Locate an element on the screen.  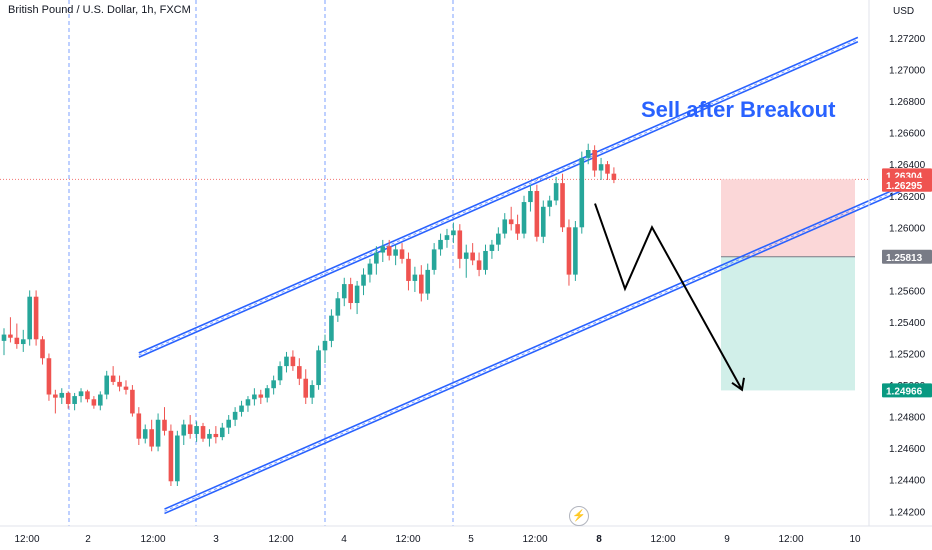
time-tick-label: 5 is located at coordinates (471, 539).